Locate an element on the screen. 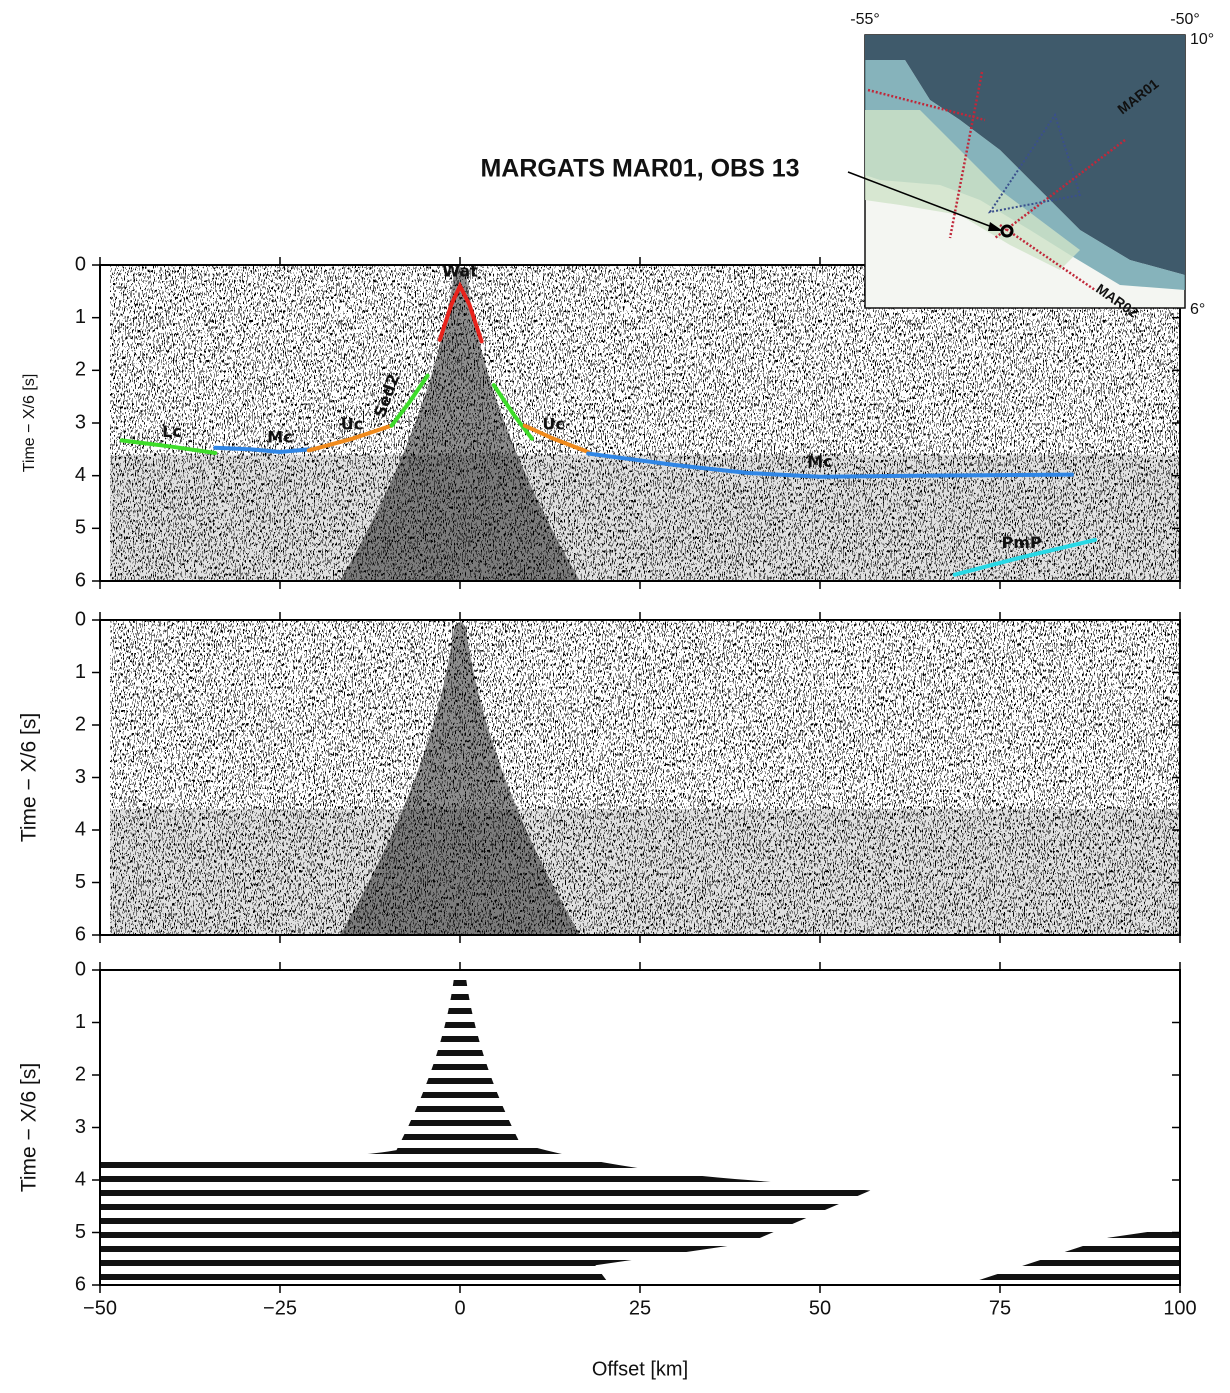 This screenshot has width=1230, height=1393. arrow-head is located at coordinates (995, 226).